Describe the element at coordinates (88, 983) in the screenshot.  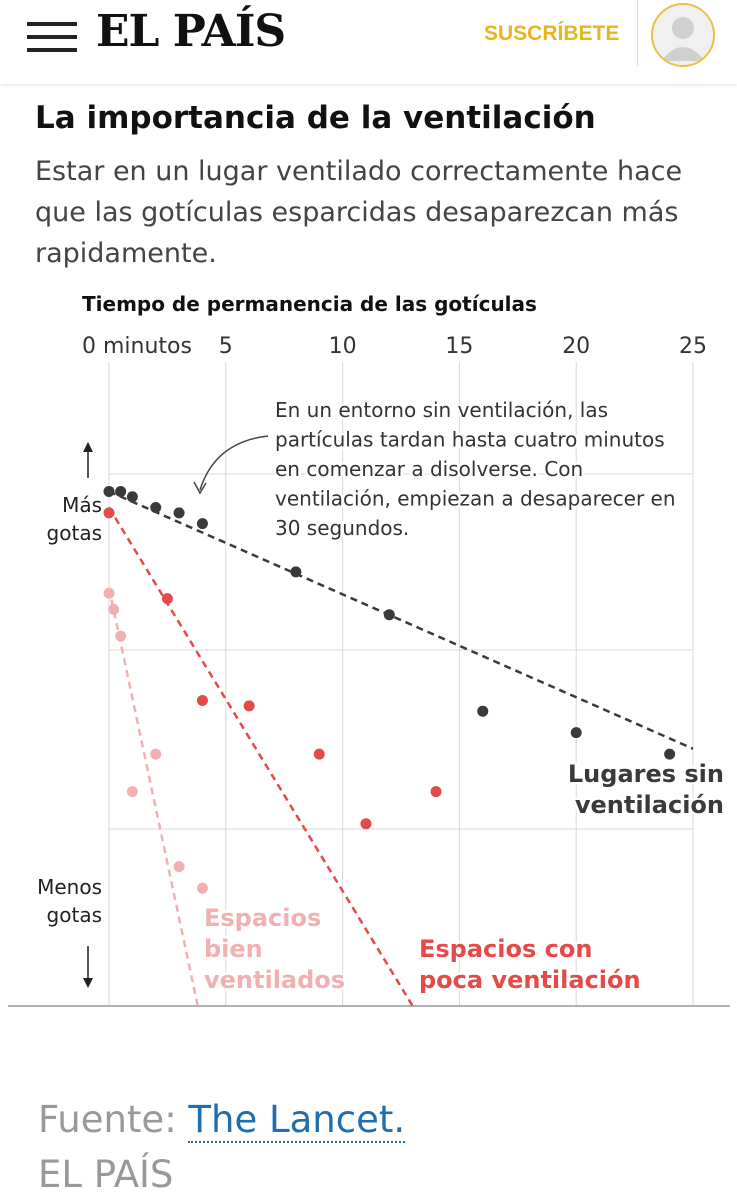
I see `down-arrow-head-icon` at that location.